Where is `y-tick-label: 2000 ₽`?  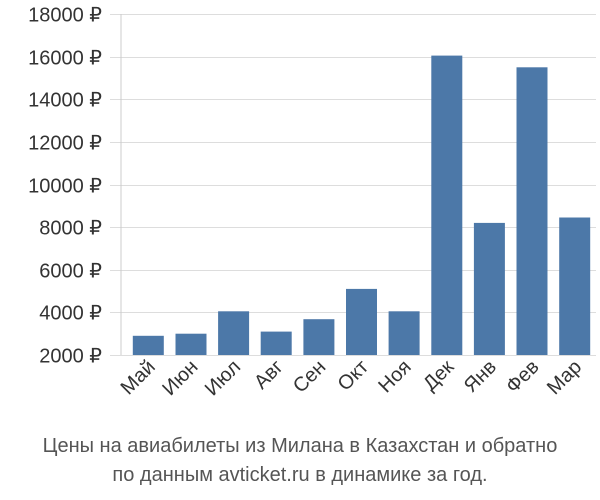
y-tick-label: 2000 ₽ is located at coordinates (70, 357).